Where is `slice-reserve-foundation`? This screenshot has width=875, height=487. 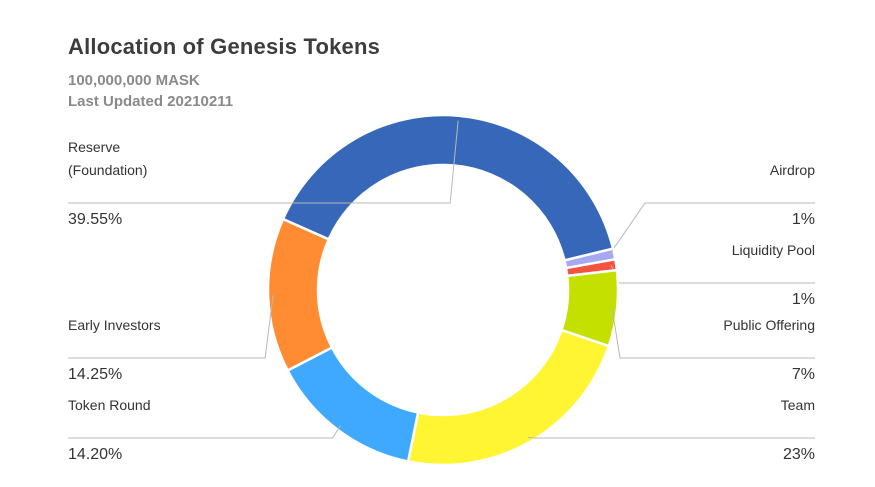
slice-reserve-foundation is located at coordinates (448, 187).